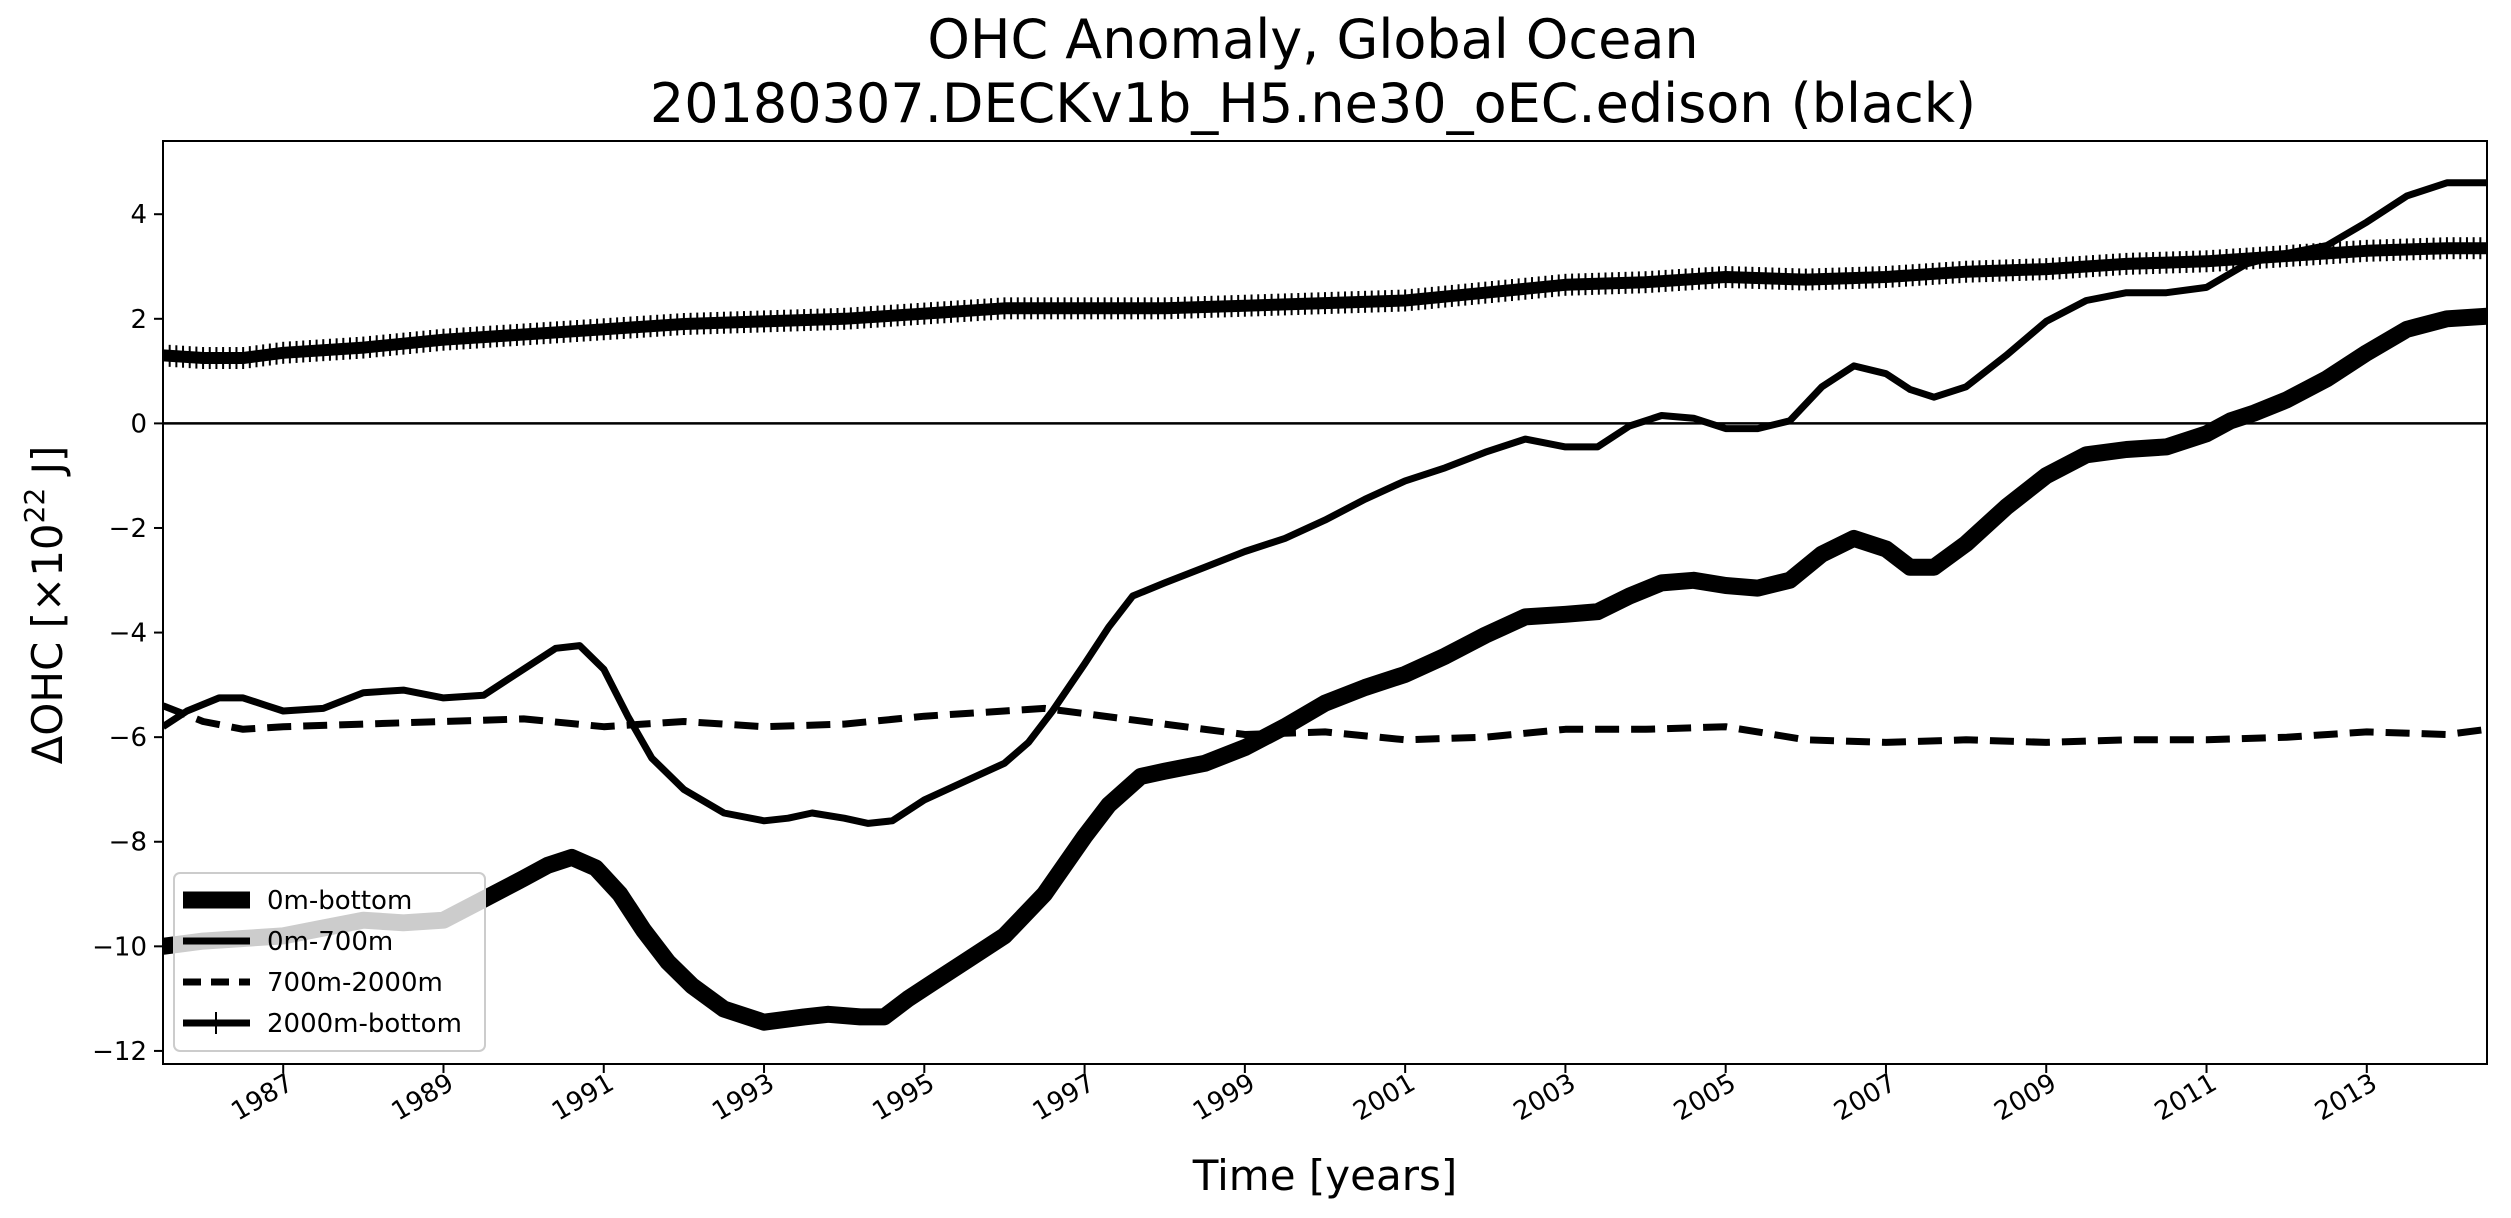  I want to click on y-tick-label: −8, so click(128, 843).